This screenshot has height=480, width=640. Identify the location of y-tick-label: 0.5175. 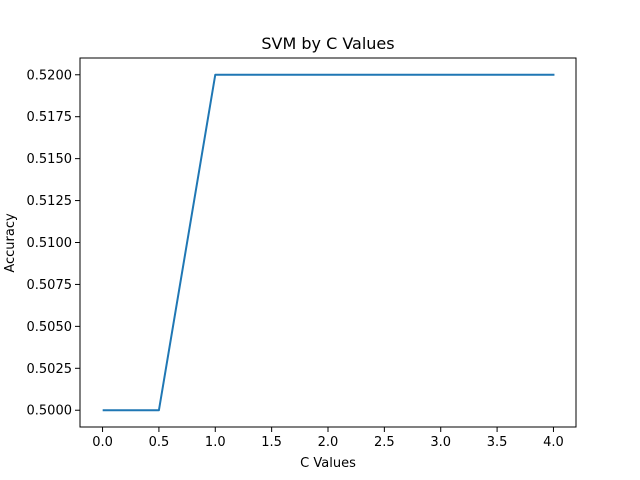
(50, 117).